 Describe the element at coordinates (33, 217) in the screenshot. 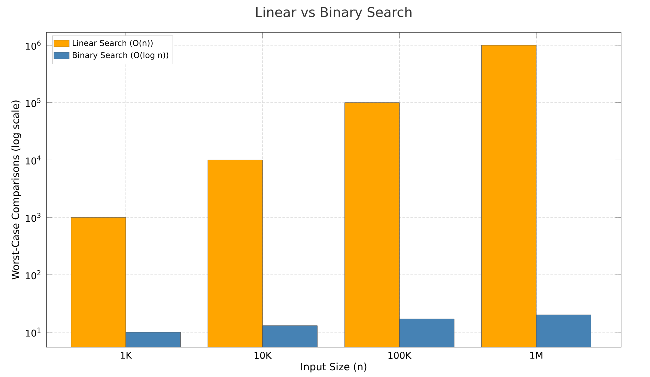

I see `y-tick-label: 10$^{3}$` at that location.